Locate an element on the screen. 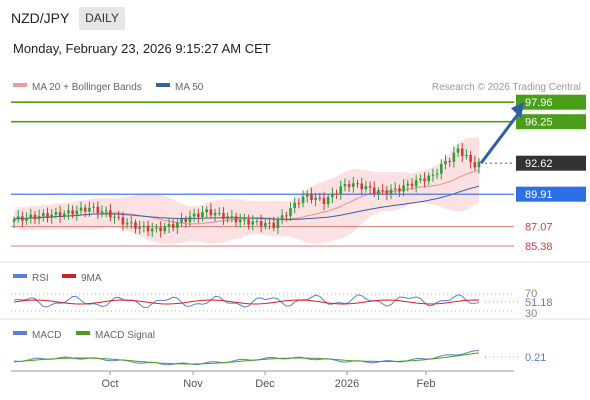  x-tick-label-2026: 2026 is located at coordinates (347, 384).